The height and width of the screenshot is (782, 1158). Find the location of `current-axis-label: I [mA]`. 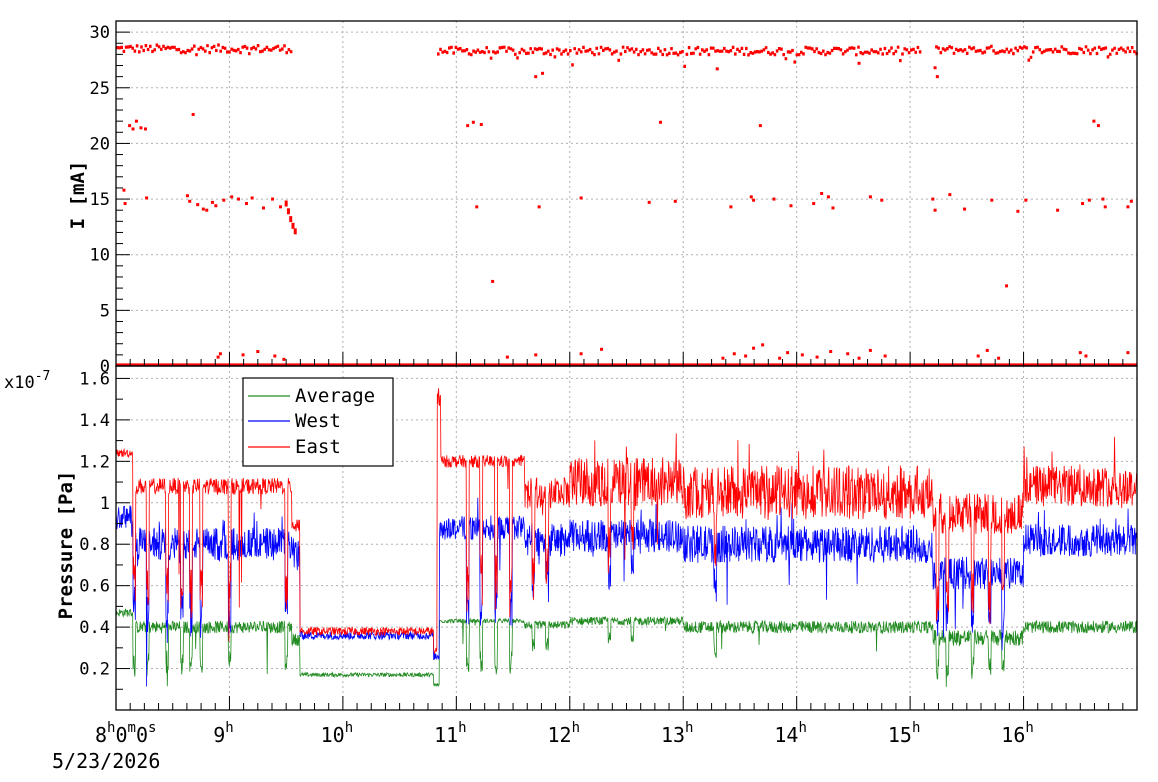

current-axis-label: I [mA] is located at coordinates (78, 195).